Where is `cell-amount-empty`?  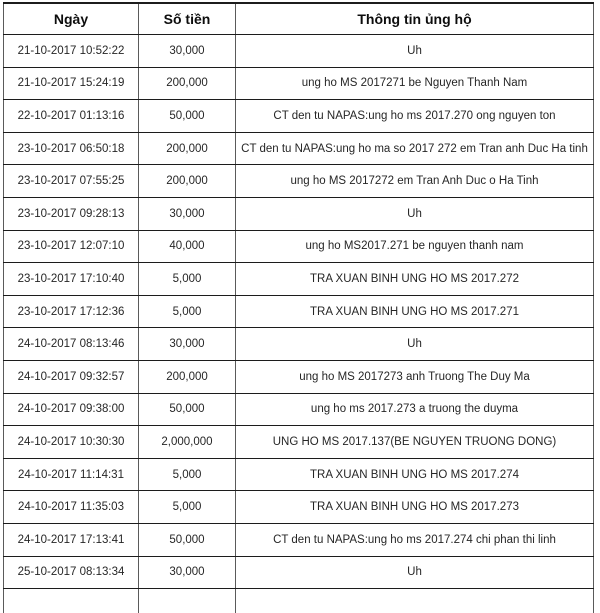 cell-amount-empty is located at coordinates (187, 601).